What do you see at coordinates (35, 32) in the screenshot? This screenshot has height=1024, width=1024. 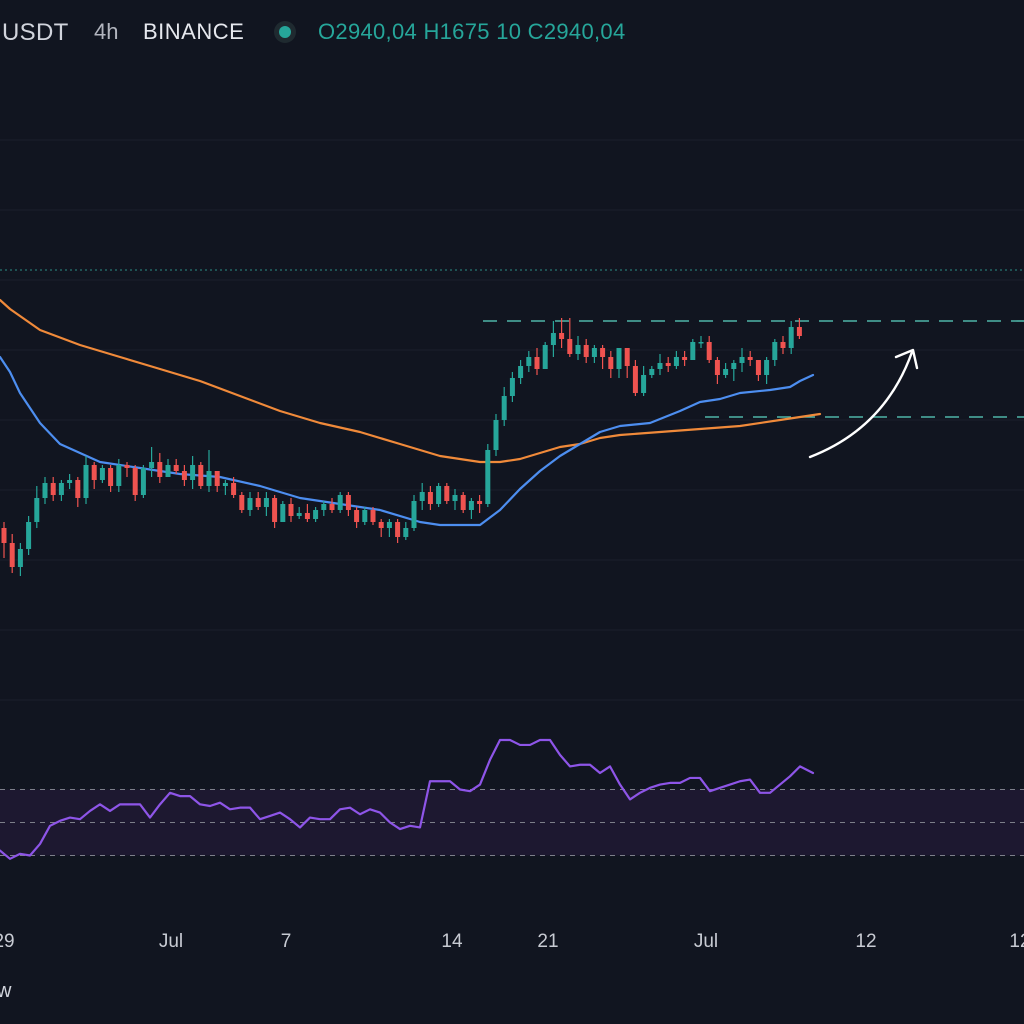 I see `symbol-label: USDT` at bounding box center [35, 32].